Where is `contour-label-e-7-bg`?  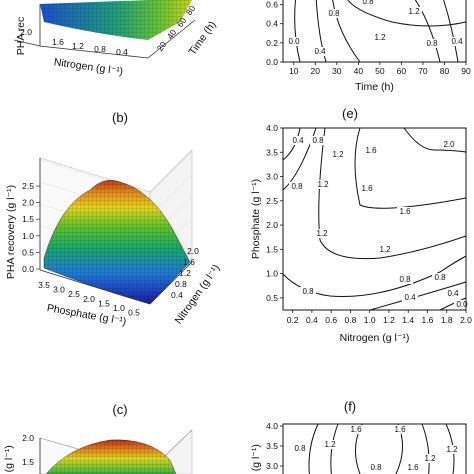 contour-label-e-7-bg is located at coordinates (367, 188).